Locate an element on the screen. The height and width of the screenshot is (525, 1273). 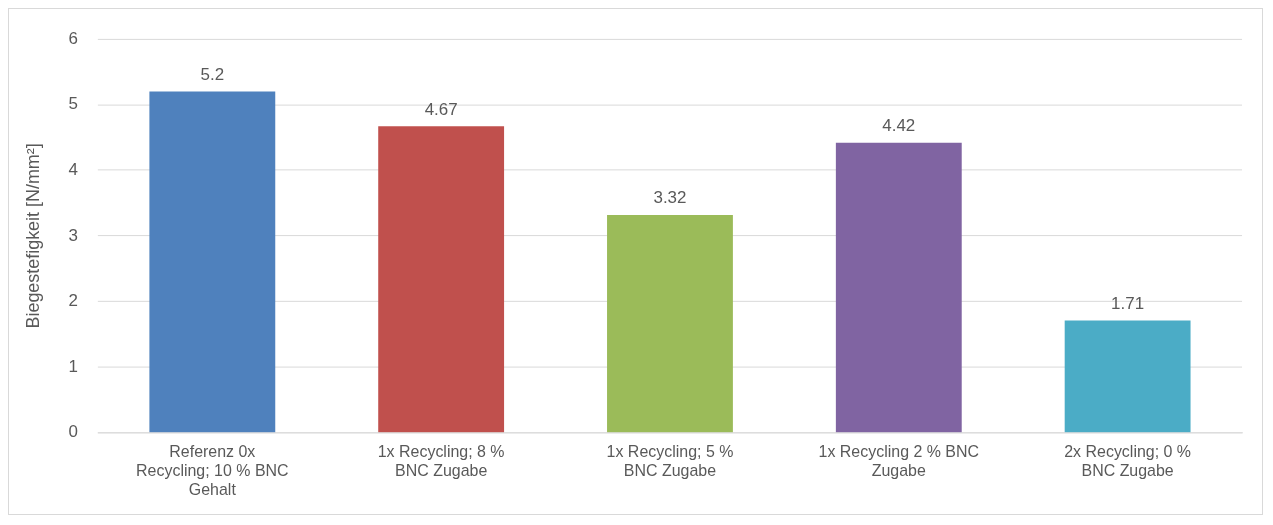
y-tick-label: 3 is located at coordinates (73, 235).